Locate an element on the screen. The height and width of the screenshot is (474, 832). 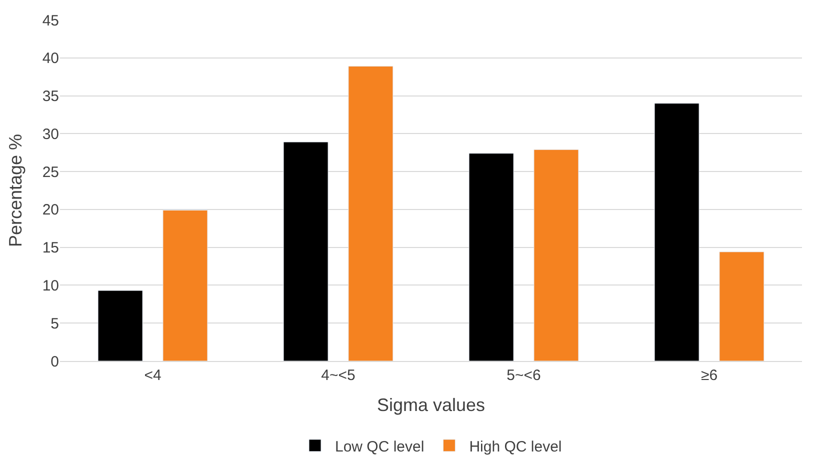
y-tick-label: 35 is located at coordinates (50, 97).